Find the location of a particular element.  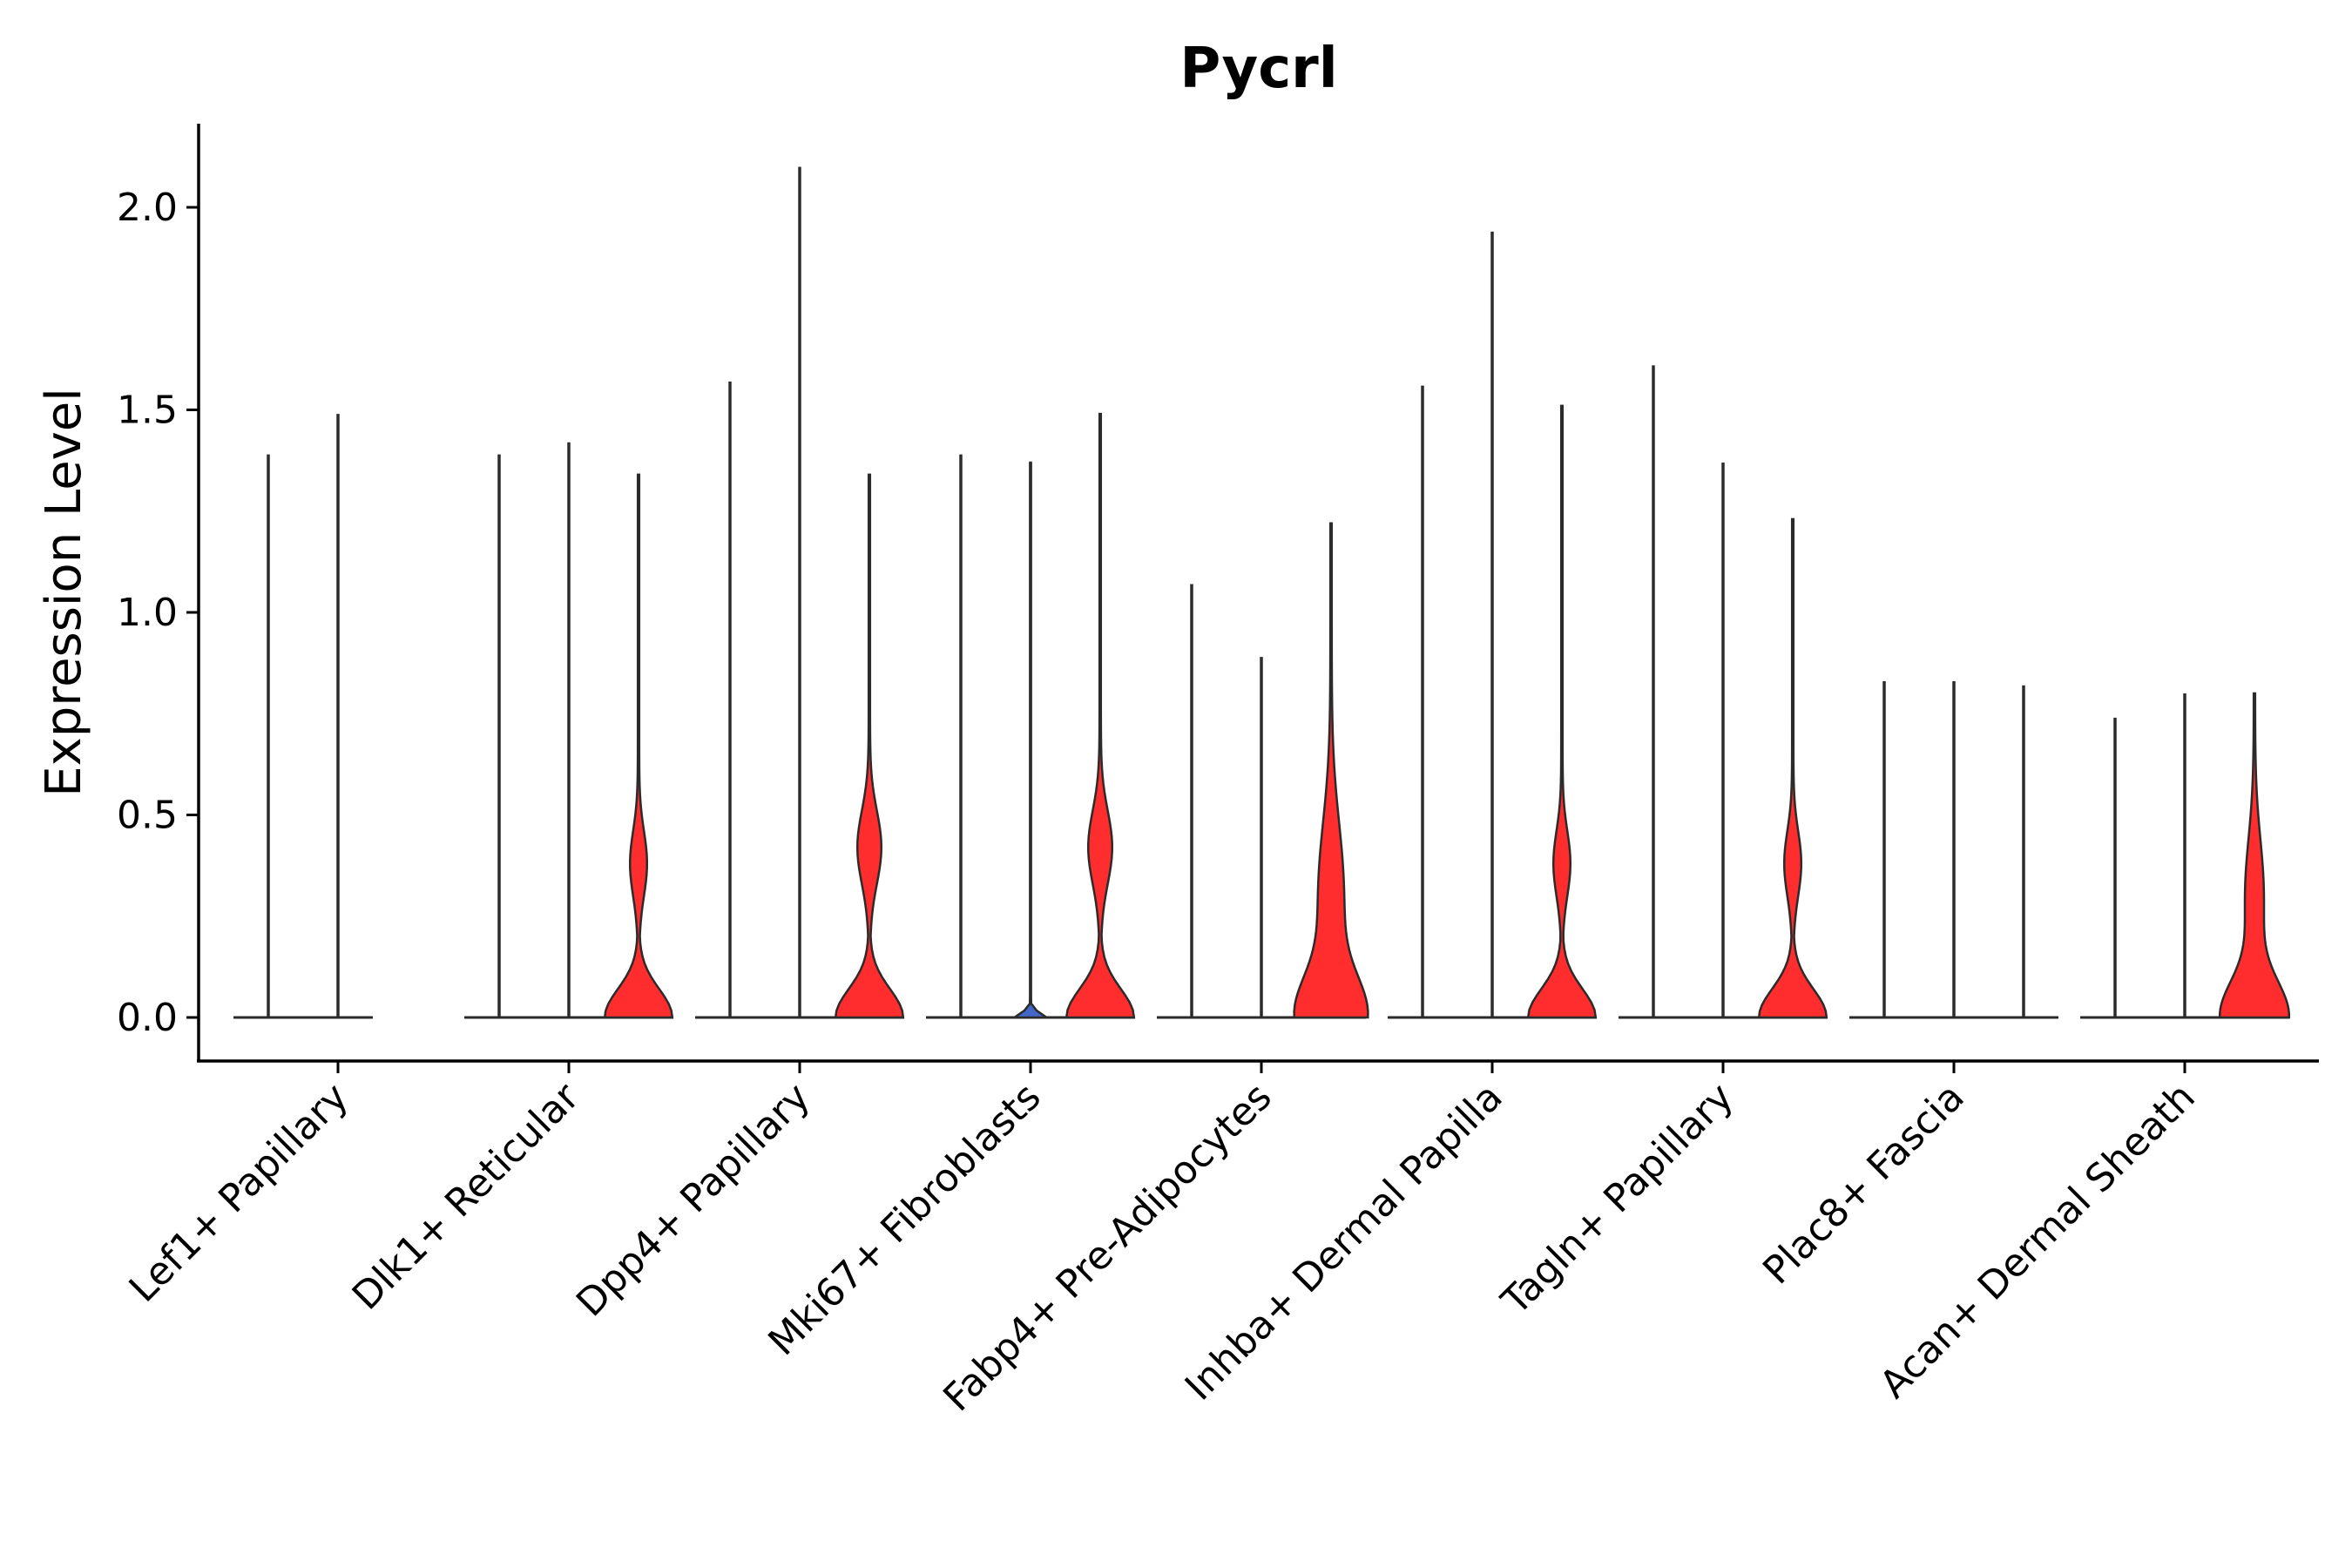

x-tick-label: Lef1+ Papillary is located at coordinates (239, 1193).